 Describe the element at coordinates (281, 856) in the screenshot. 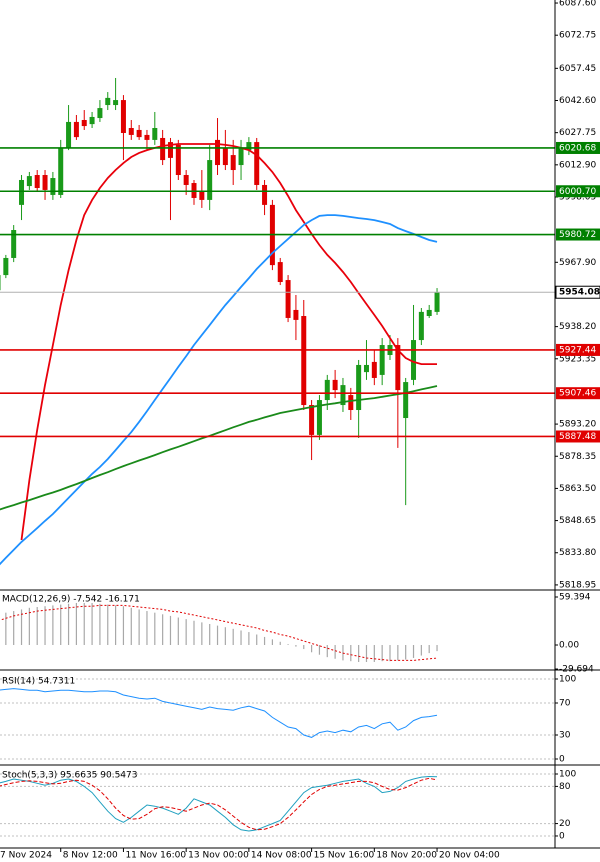

I see `x-tick-label: 14 Nov 08:00` at that location.